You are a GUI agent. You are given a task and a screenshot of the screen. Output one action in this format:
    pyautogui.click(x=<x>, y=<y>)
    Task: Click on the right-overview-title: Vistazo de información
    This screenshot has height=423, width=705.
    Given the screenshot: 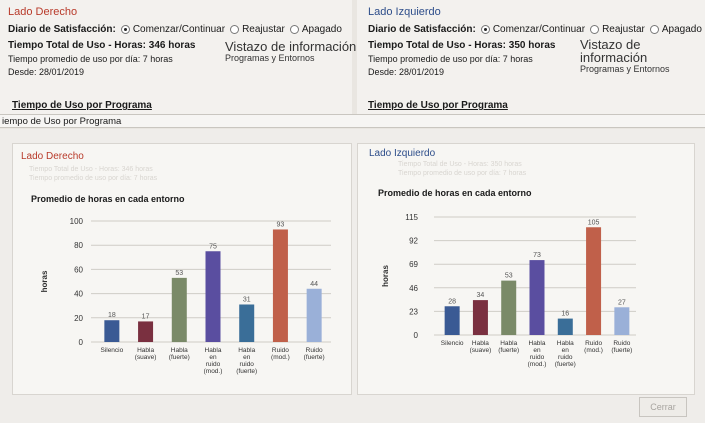 What is the action you would take?
    pyautogui.click(x=614, y=51)
    